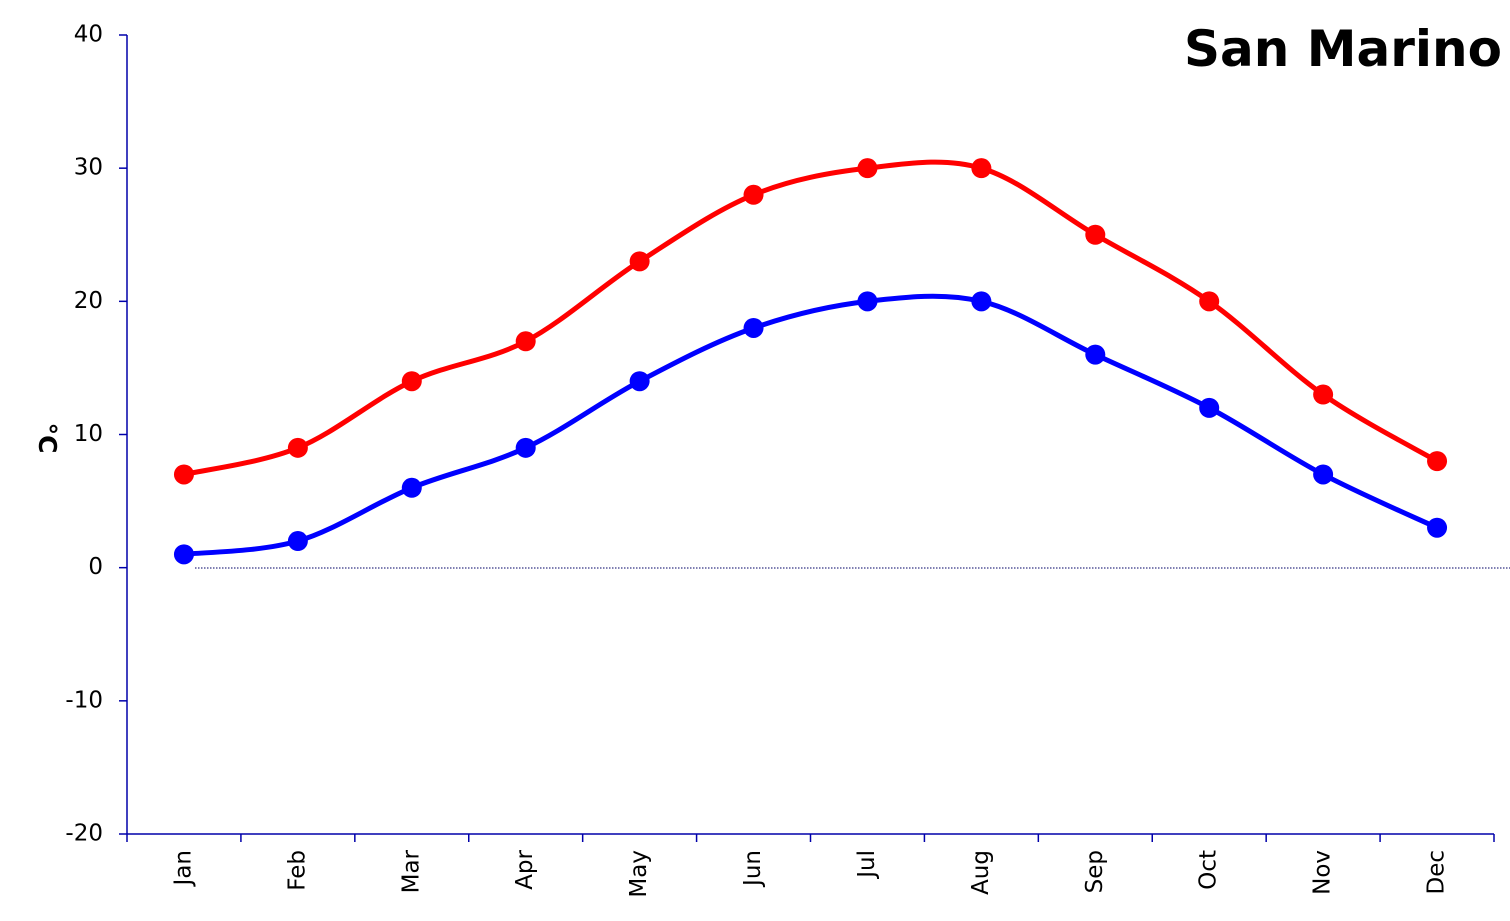 This screenshot has width=1510, height=921. Describe the element at coordinates (88, 35) in the screenshot. I see `y-tick-label: 40` at that location.